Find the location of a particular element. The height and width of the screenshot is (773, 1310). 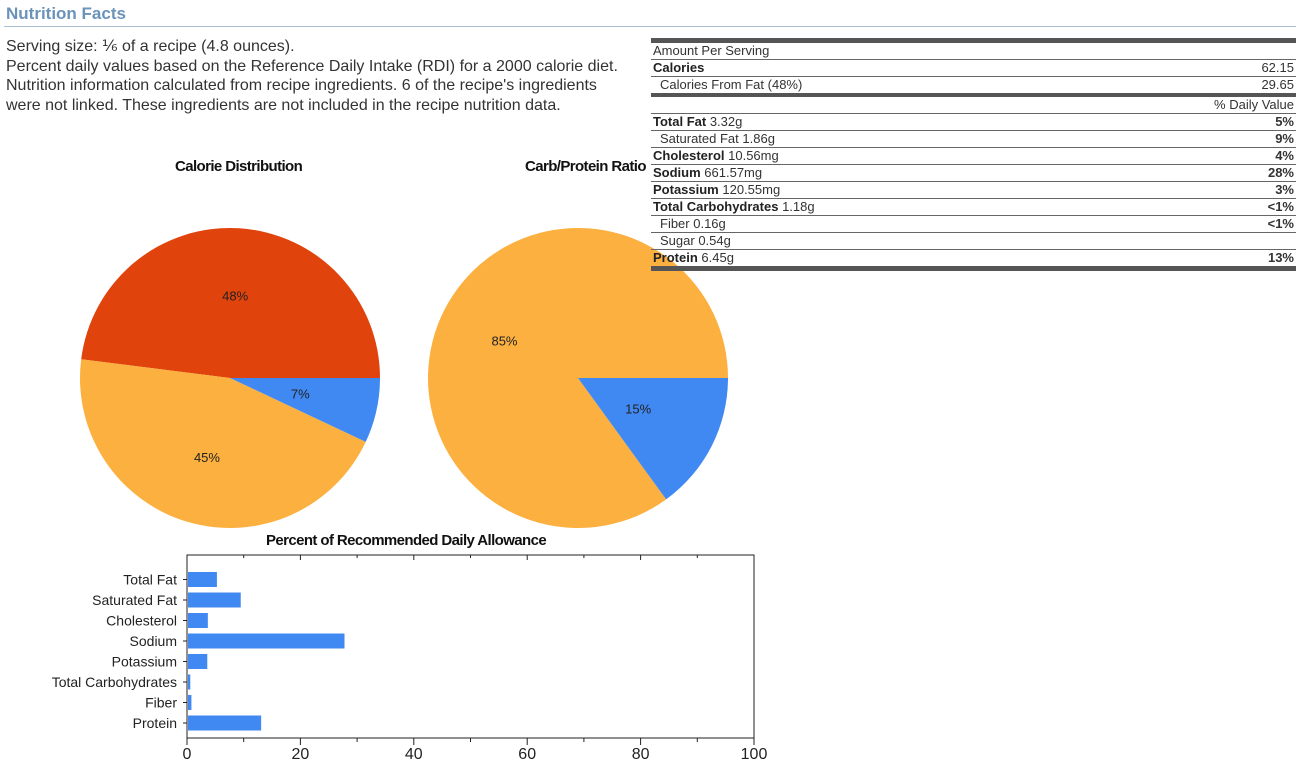

calories-label: Calories is located at coordinates (679, 67).